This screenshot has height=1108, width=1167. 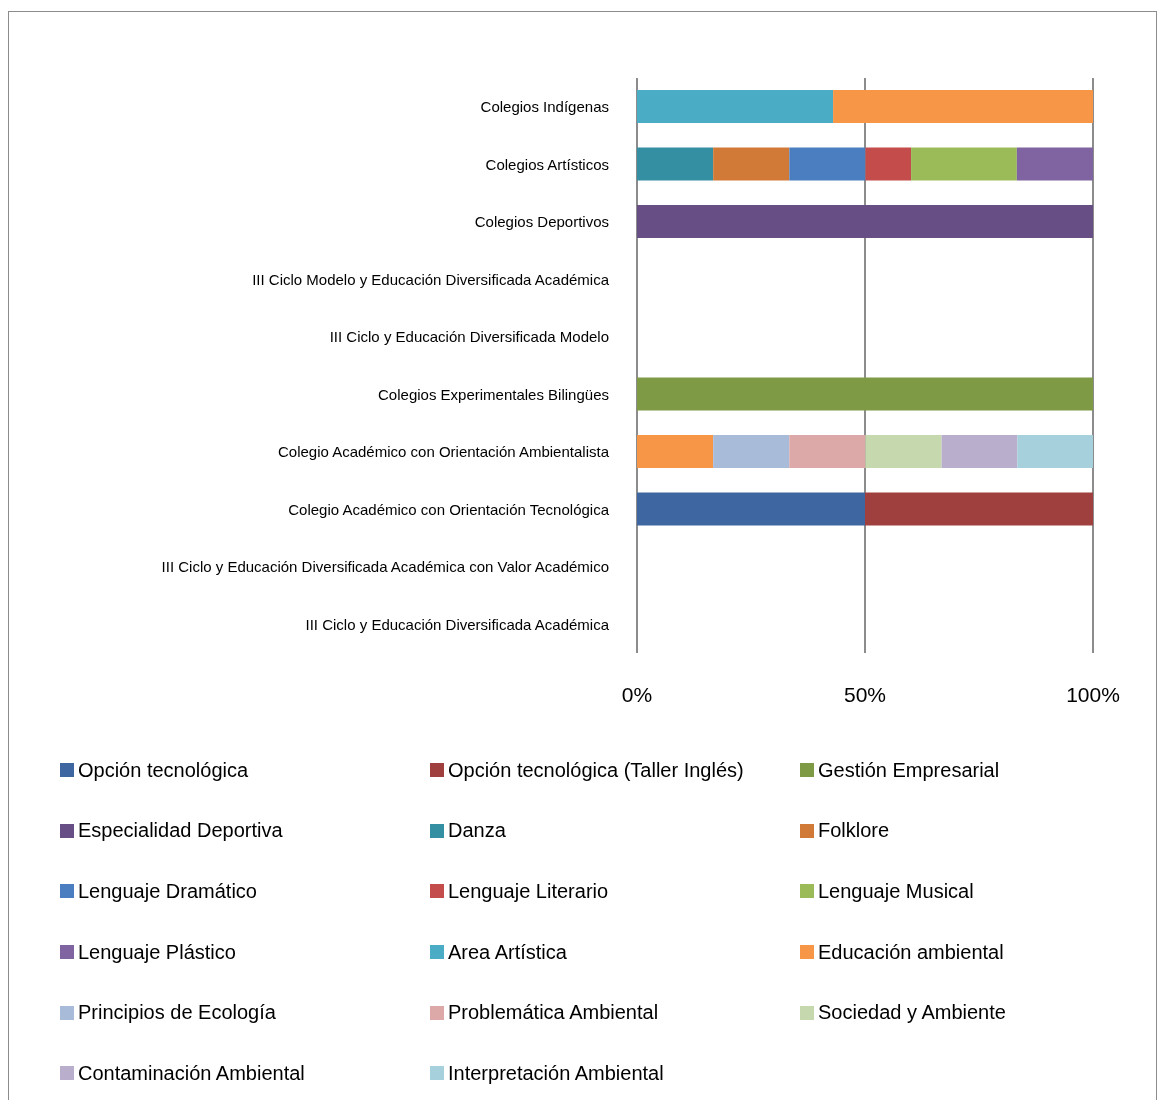 I want to click on legend-label: Opción tecnológica (Taller Inglés), so click(x=596, y=770).